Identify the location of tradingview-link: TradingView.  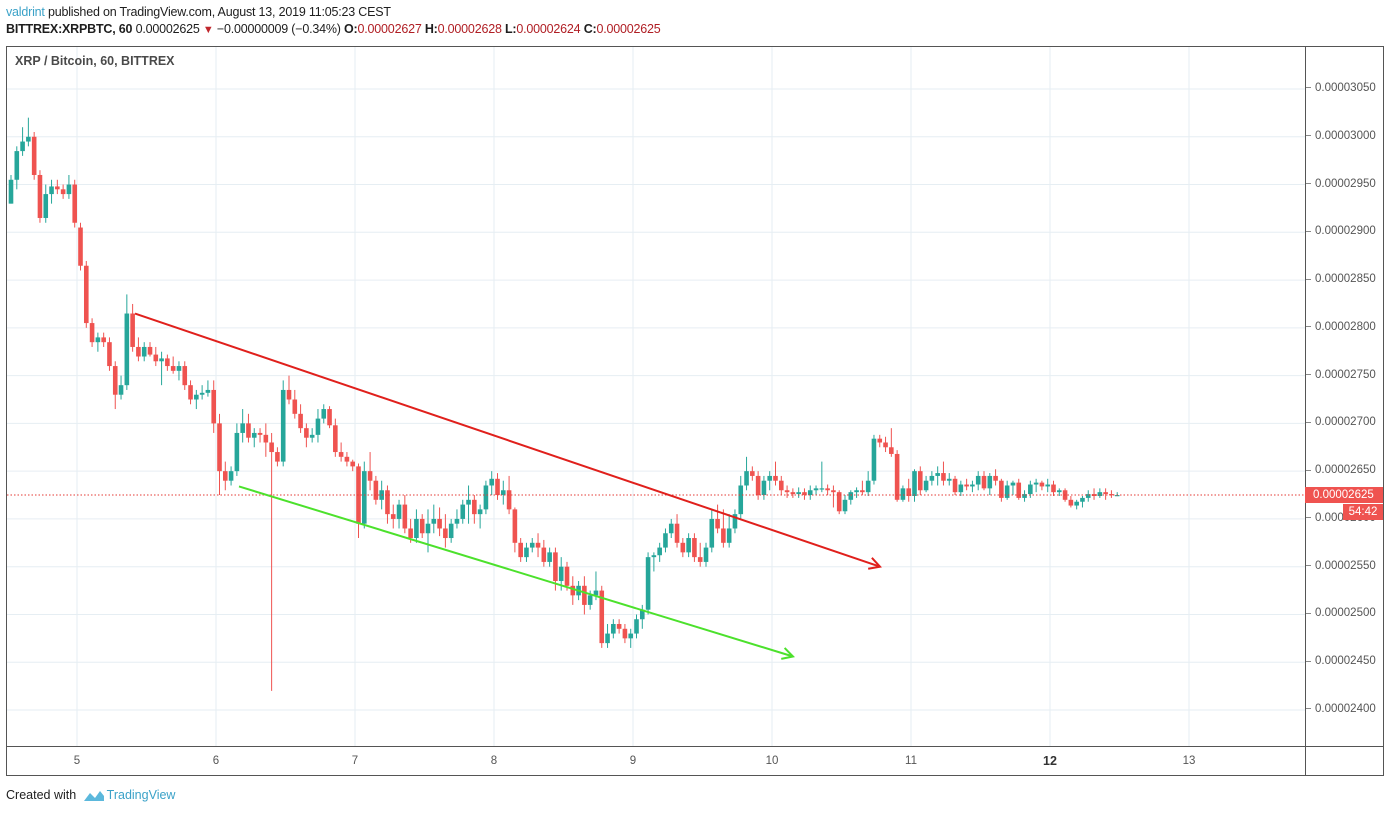
(141, 795).